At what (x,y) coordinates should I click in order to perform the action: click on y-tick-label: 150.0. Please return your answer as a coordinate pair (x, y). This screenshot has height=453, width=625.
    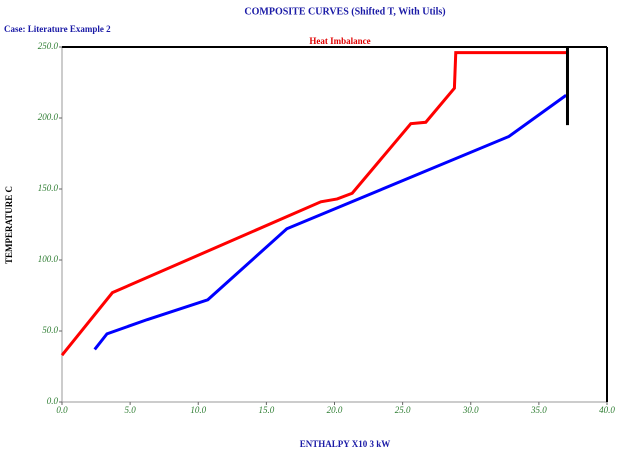
    Looking at the image, I should click on (48, 188).